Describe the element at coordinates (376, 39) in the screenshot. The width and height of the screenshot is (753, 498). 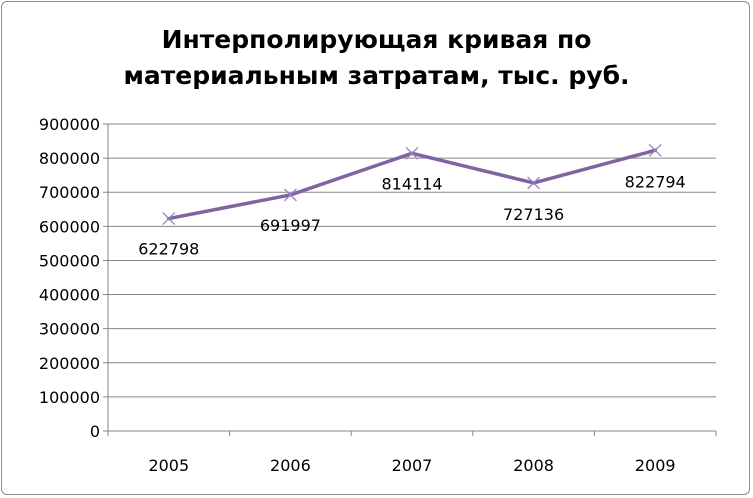
I see `chart-title-line-1: Интерполирующая кривая по` at that location.